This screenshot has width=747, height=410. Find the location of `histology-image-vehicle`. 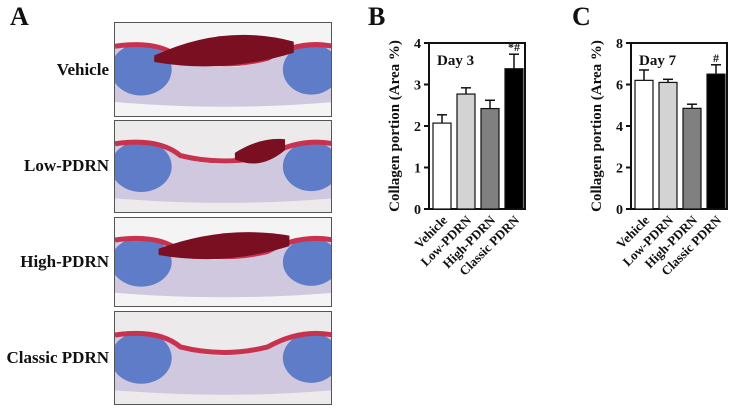

histology-image-vehicle is located at coordinates (223, 69).